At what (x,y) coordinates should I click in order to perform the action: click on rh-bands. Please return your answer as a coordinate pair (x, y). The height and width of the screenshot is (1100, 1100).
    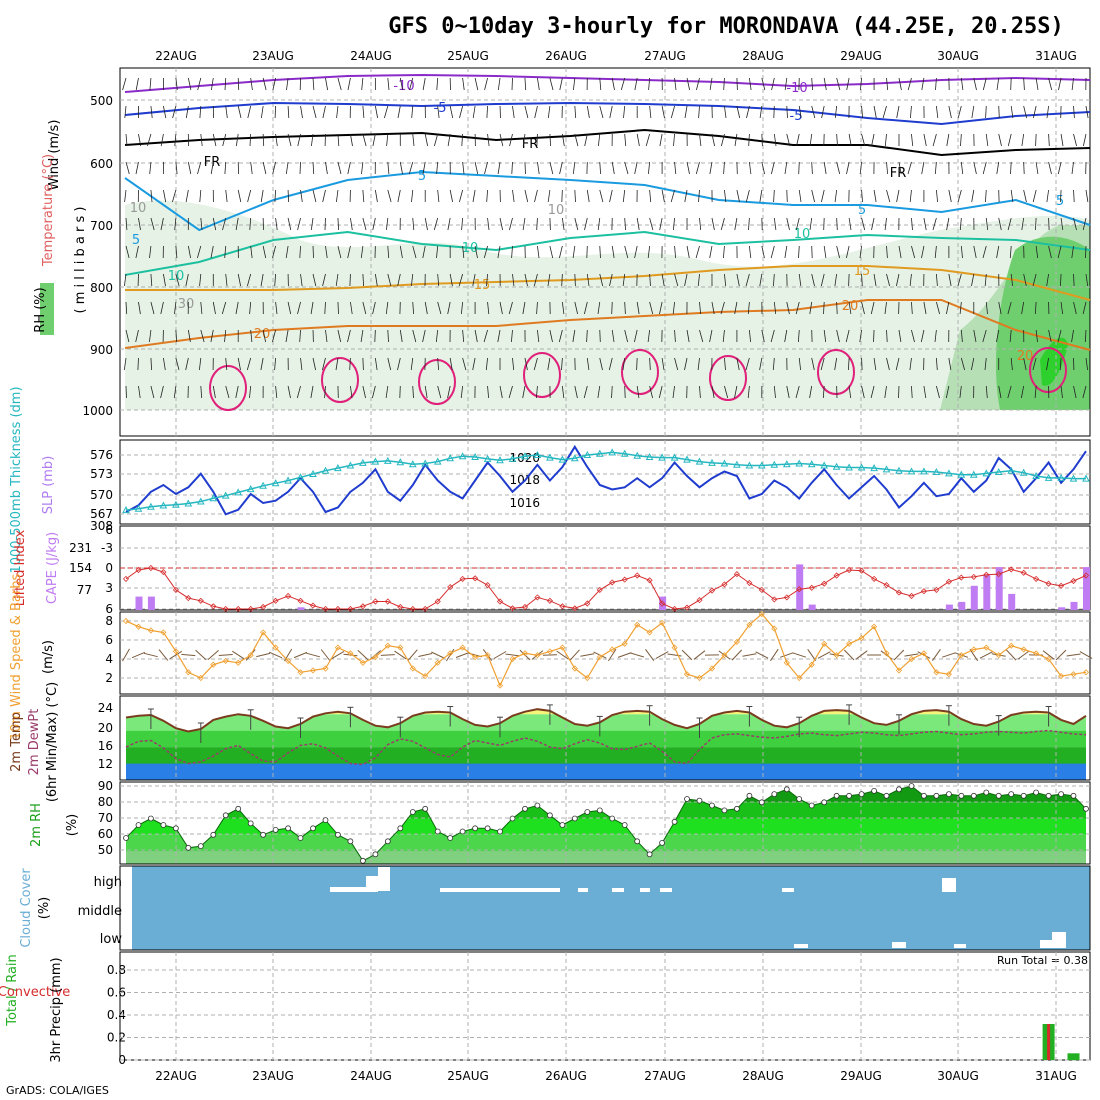
    Looking at the image, I should click on (606, 825).